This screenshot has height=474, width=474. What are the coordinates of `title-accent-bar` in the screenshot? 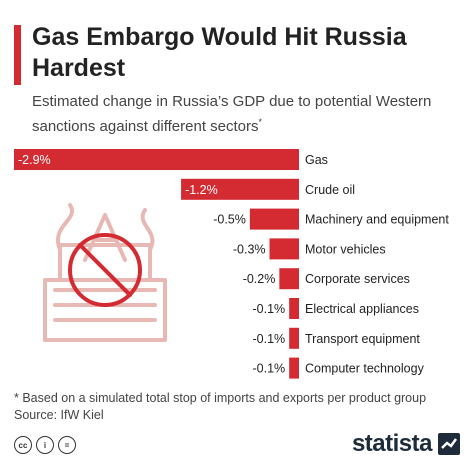 It's located at (17, 55).